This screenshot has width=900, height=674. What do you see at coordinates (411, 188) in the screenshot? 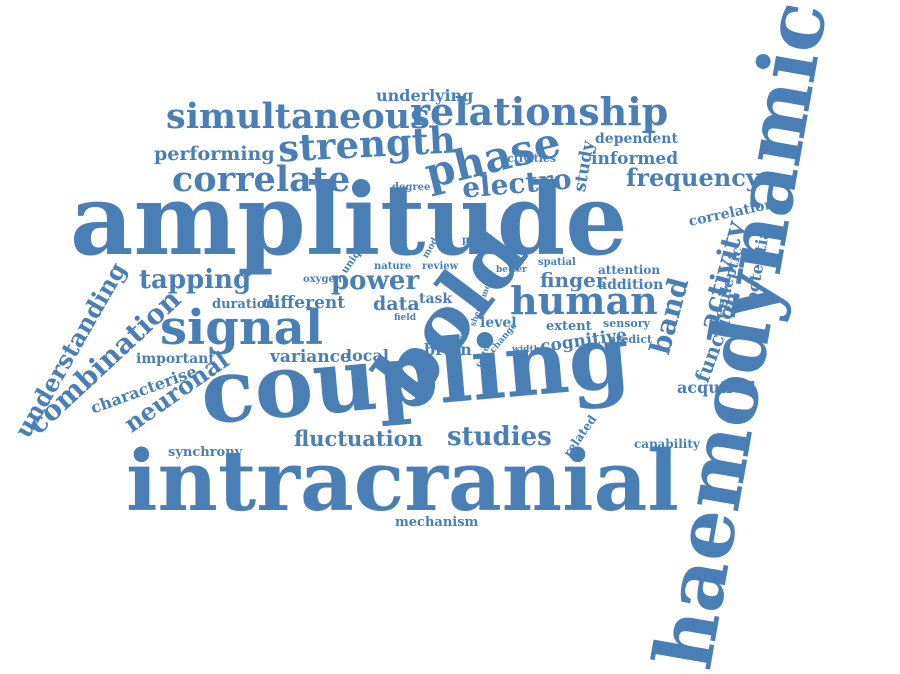
I see `word-degree: degree` at bounding box center [411, 188].